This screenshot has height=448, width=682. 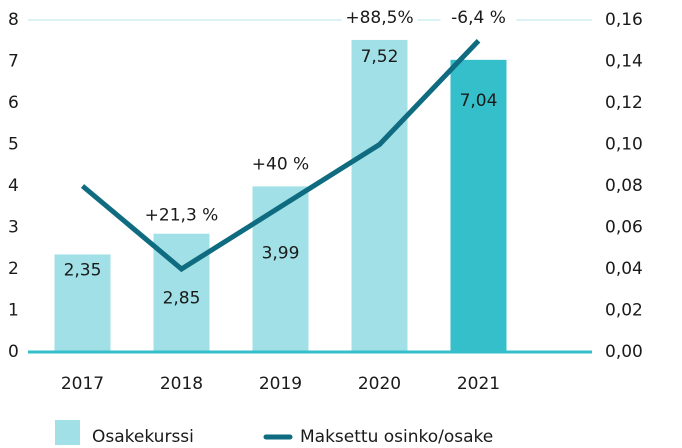 What do you see at coordinates (396, 437) in the screenshot?
I see `legend-label: Maksettu osinko/osake` at bounding box center [396, 437].